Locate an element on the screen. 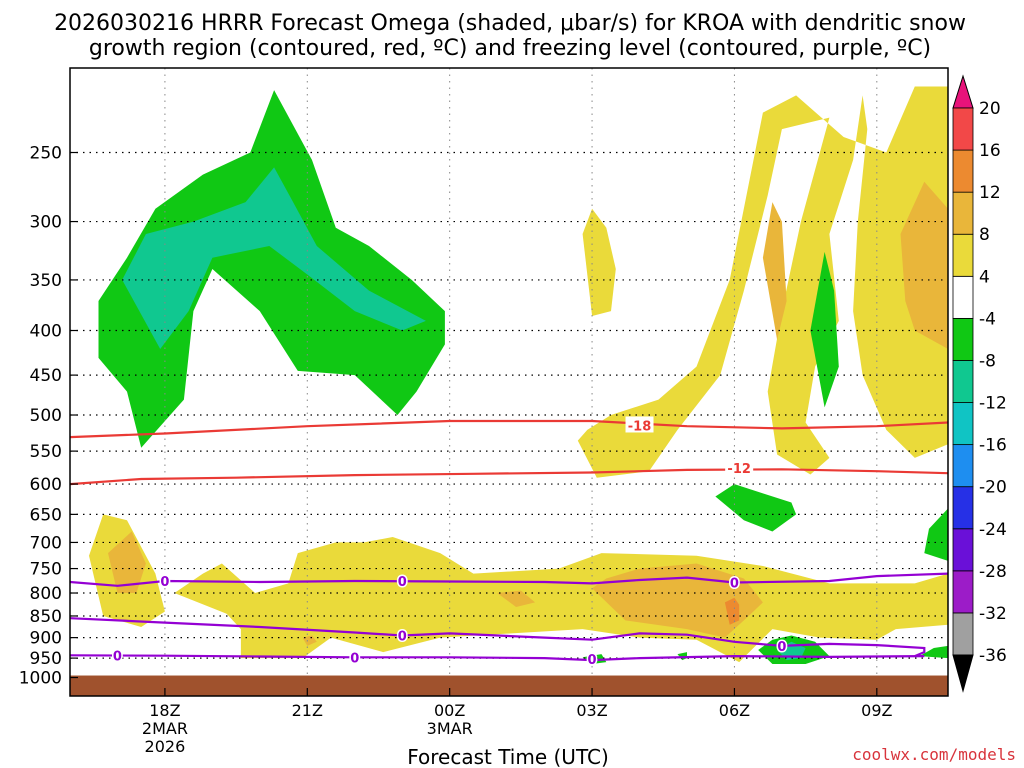 This screenshot has height=768, width=1024. y-tick-label-400: 400 is located at coordinates (46, 332).